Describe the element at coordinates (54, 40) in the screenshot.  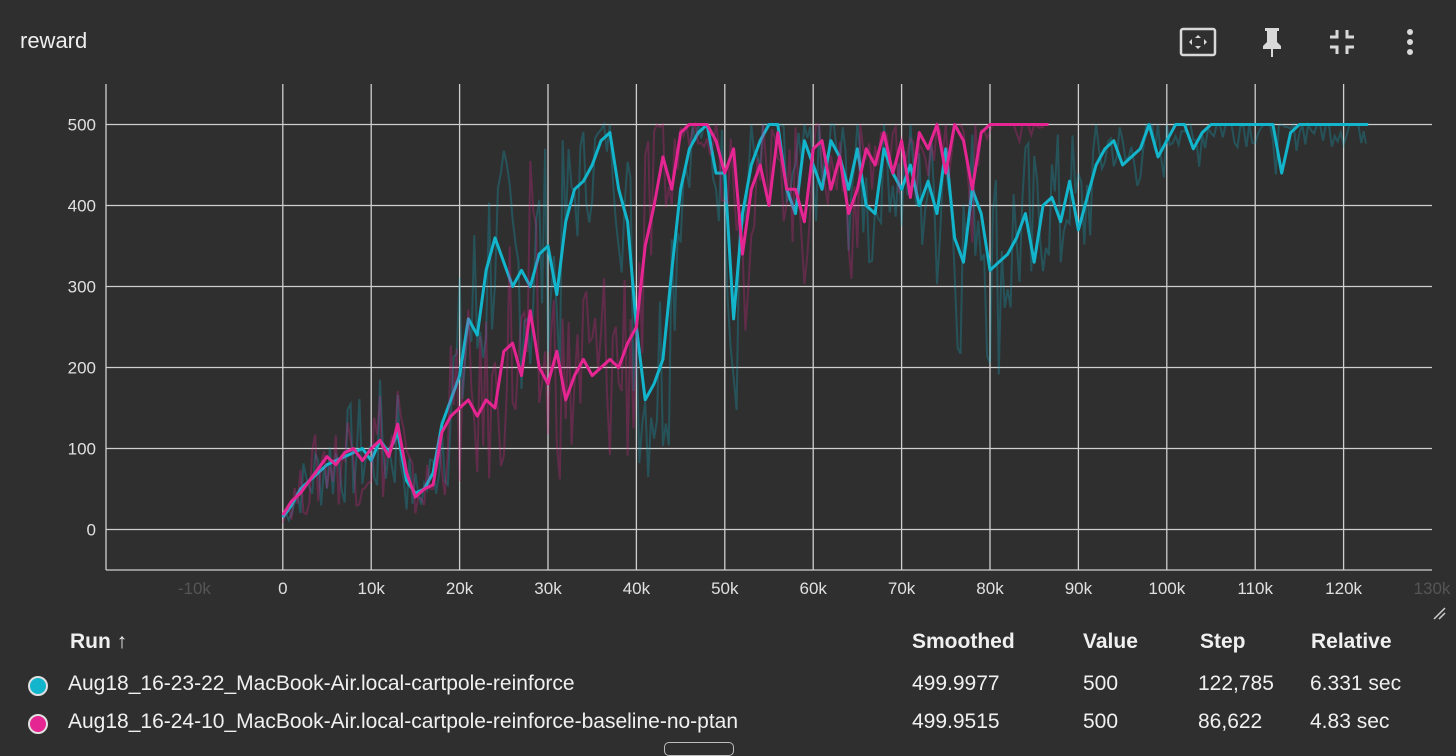
I see `chart-title: reward` at that location.